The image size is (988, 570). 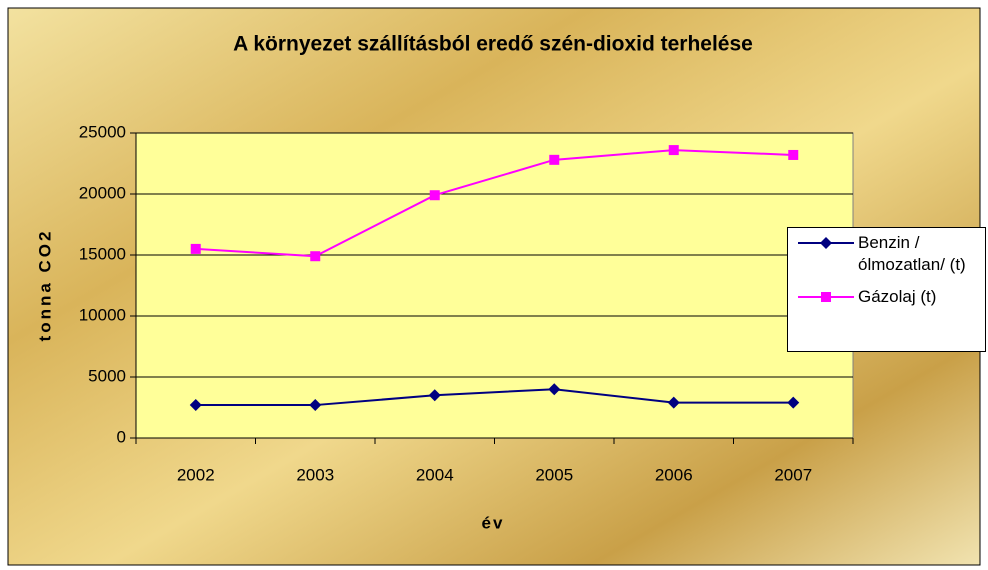 I want to click on x-axis-title: év, so click(x=493, y=522).